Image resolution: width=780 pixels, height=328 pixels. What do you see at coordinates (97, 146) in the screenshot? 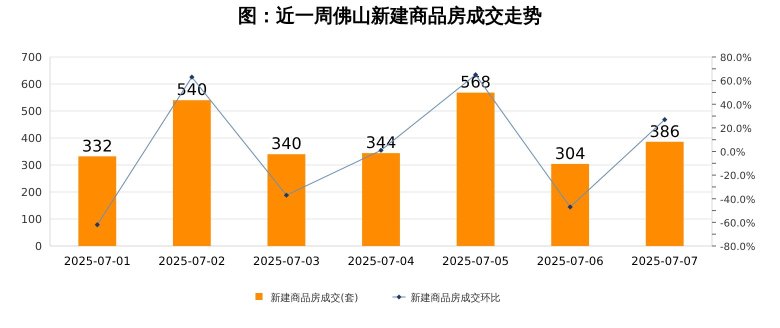
I see `data-label: 332` at bounding box center [97, 146].